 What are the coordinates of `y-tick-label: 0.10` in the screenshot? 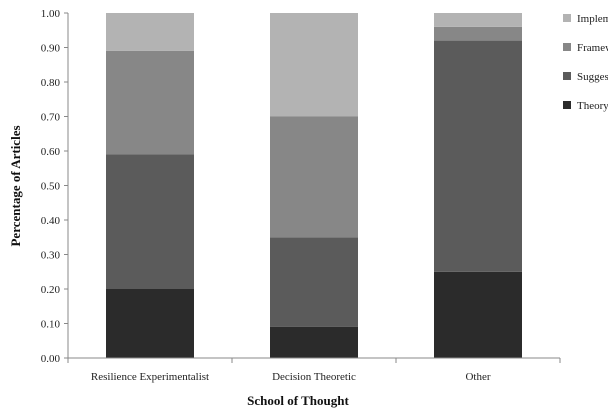 It's located at (51, 325).